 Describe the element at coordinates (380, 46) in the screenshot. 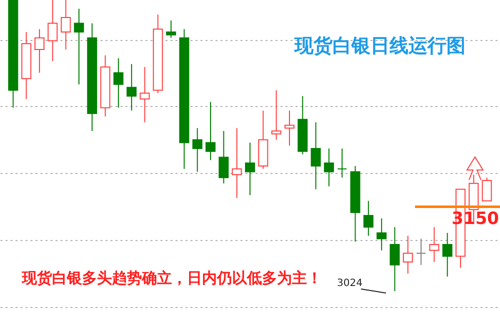

I see `text: 现货白银日线运行图` at that location.